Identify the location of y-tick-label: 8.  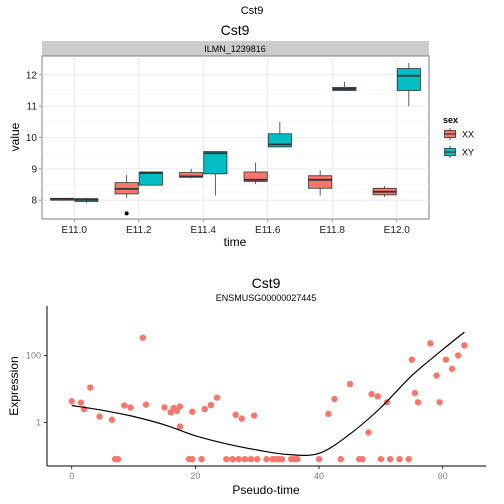
(34, 201).